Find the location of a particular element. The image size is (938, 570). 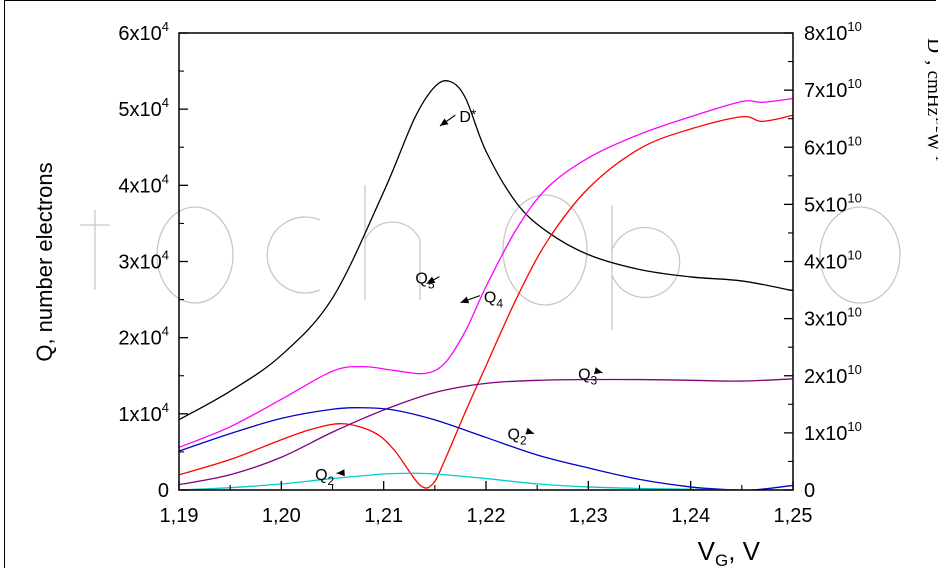

y-right-tick-label: 0 is located at coordinates (809, 491).